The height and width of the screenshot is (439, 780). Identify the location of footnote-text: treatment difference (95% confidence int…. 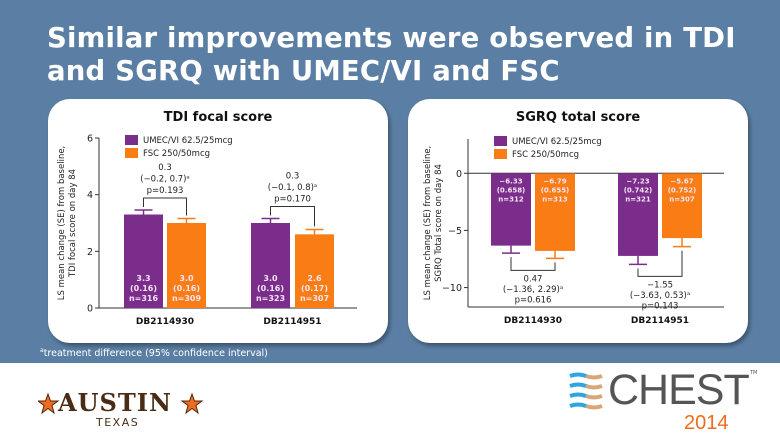
(155, 354).